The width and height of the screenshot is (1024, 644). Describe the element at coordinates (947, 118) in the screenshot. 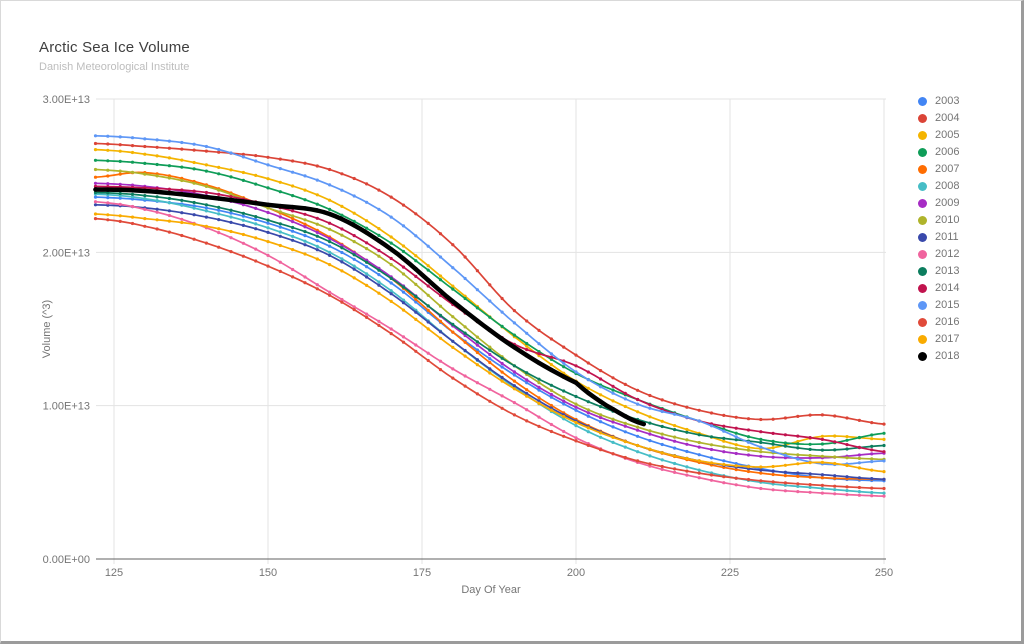

I see `legend-label-2004: 2004` at that location.